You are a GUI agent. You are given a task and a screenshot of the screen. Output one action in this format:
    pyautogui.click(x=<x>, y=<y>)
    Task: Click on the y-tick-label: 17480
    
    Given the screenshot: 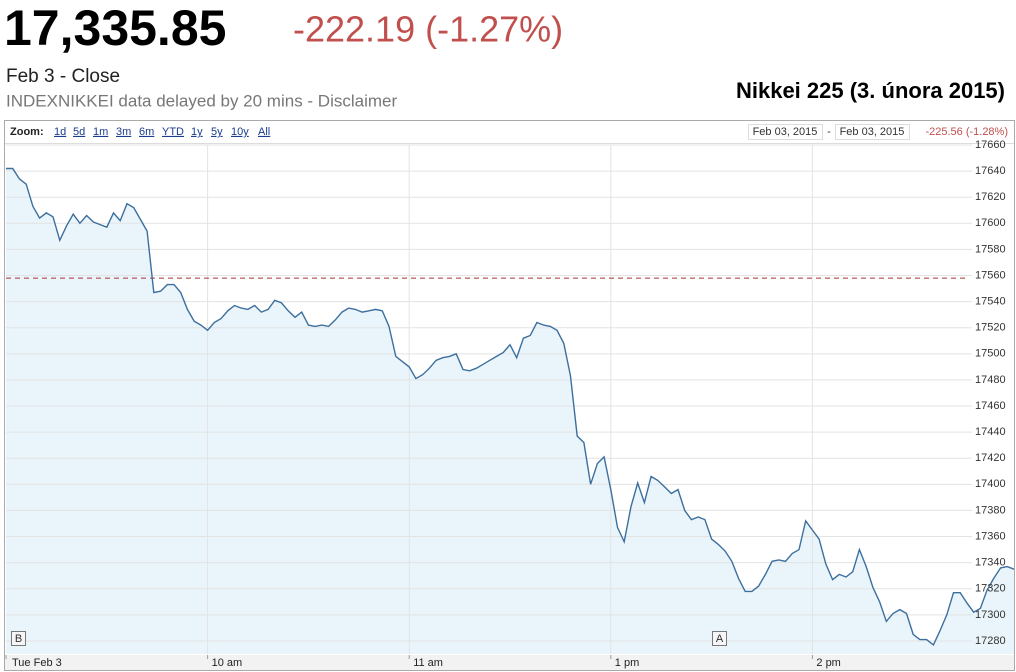 What is the action you would take?
    pyautogui.click(x=990, y=380)
    